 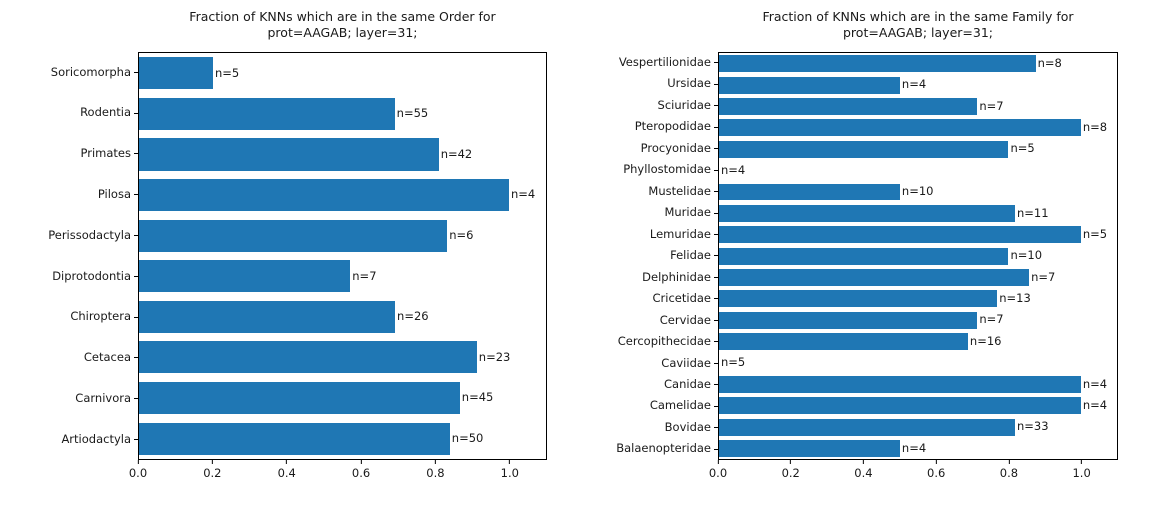 I want to click on x-tick: 0.6, so click(x=936, y=470).